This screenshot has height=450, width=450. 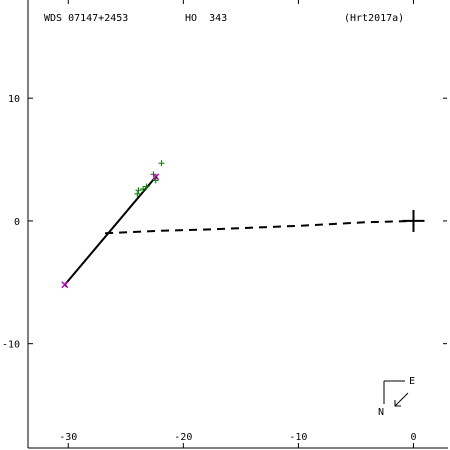 What do you see at coordinates (412, 381) in the screenshot?
I see `east-label: E` at bounding box center [412, 381].